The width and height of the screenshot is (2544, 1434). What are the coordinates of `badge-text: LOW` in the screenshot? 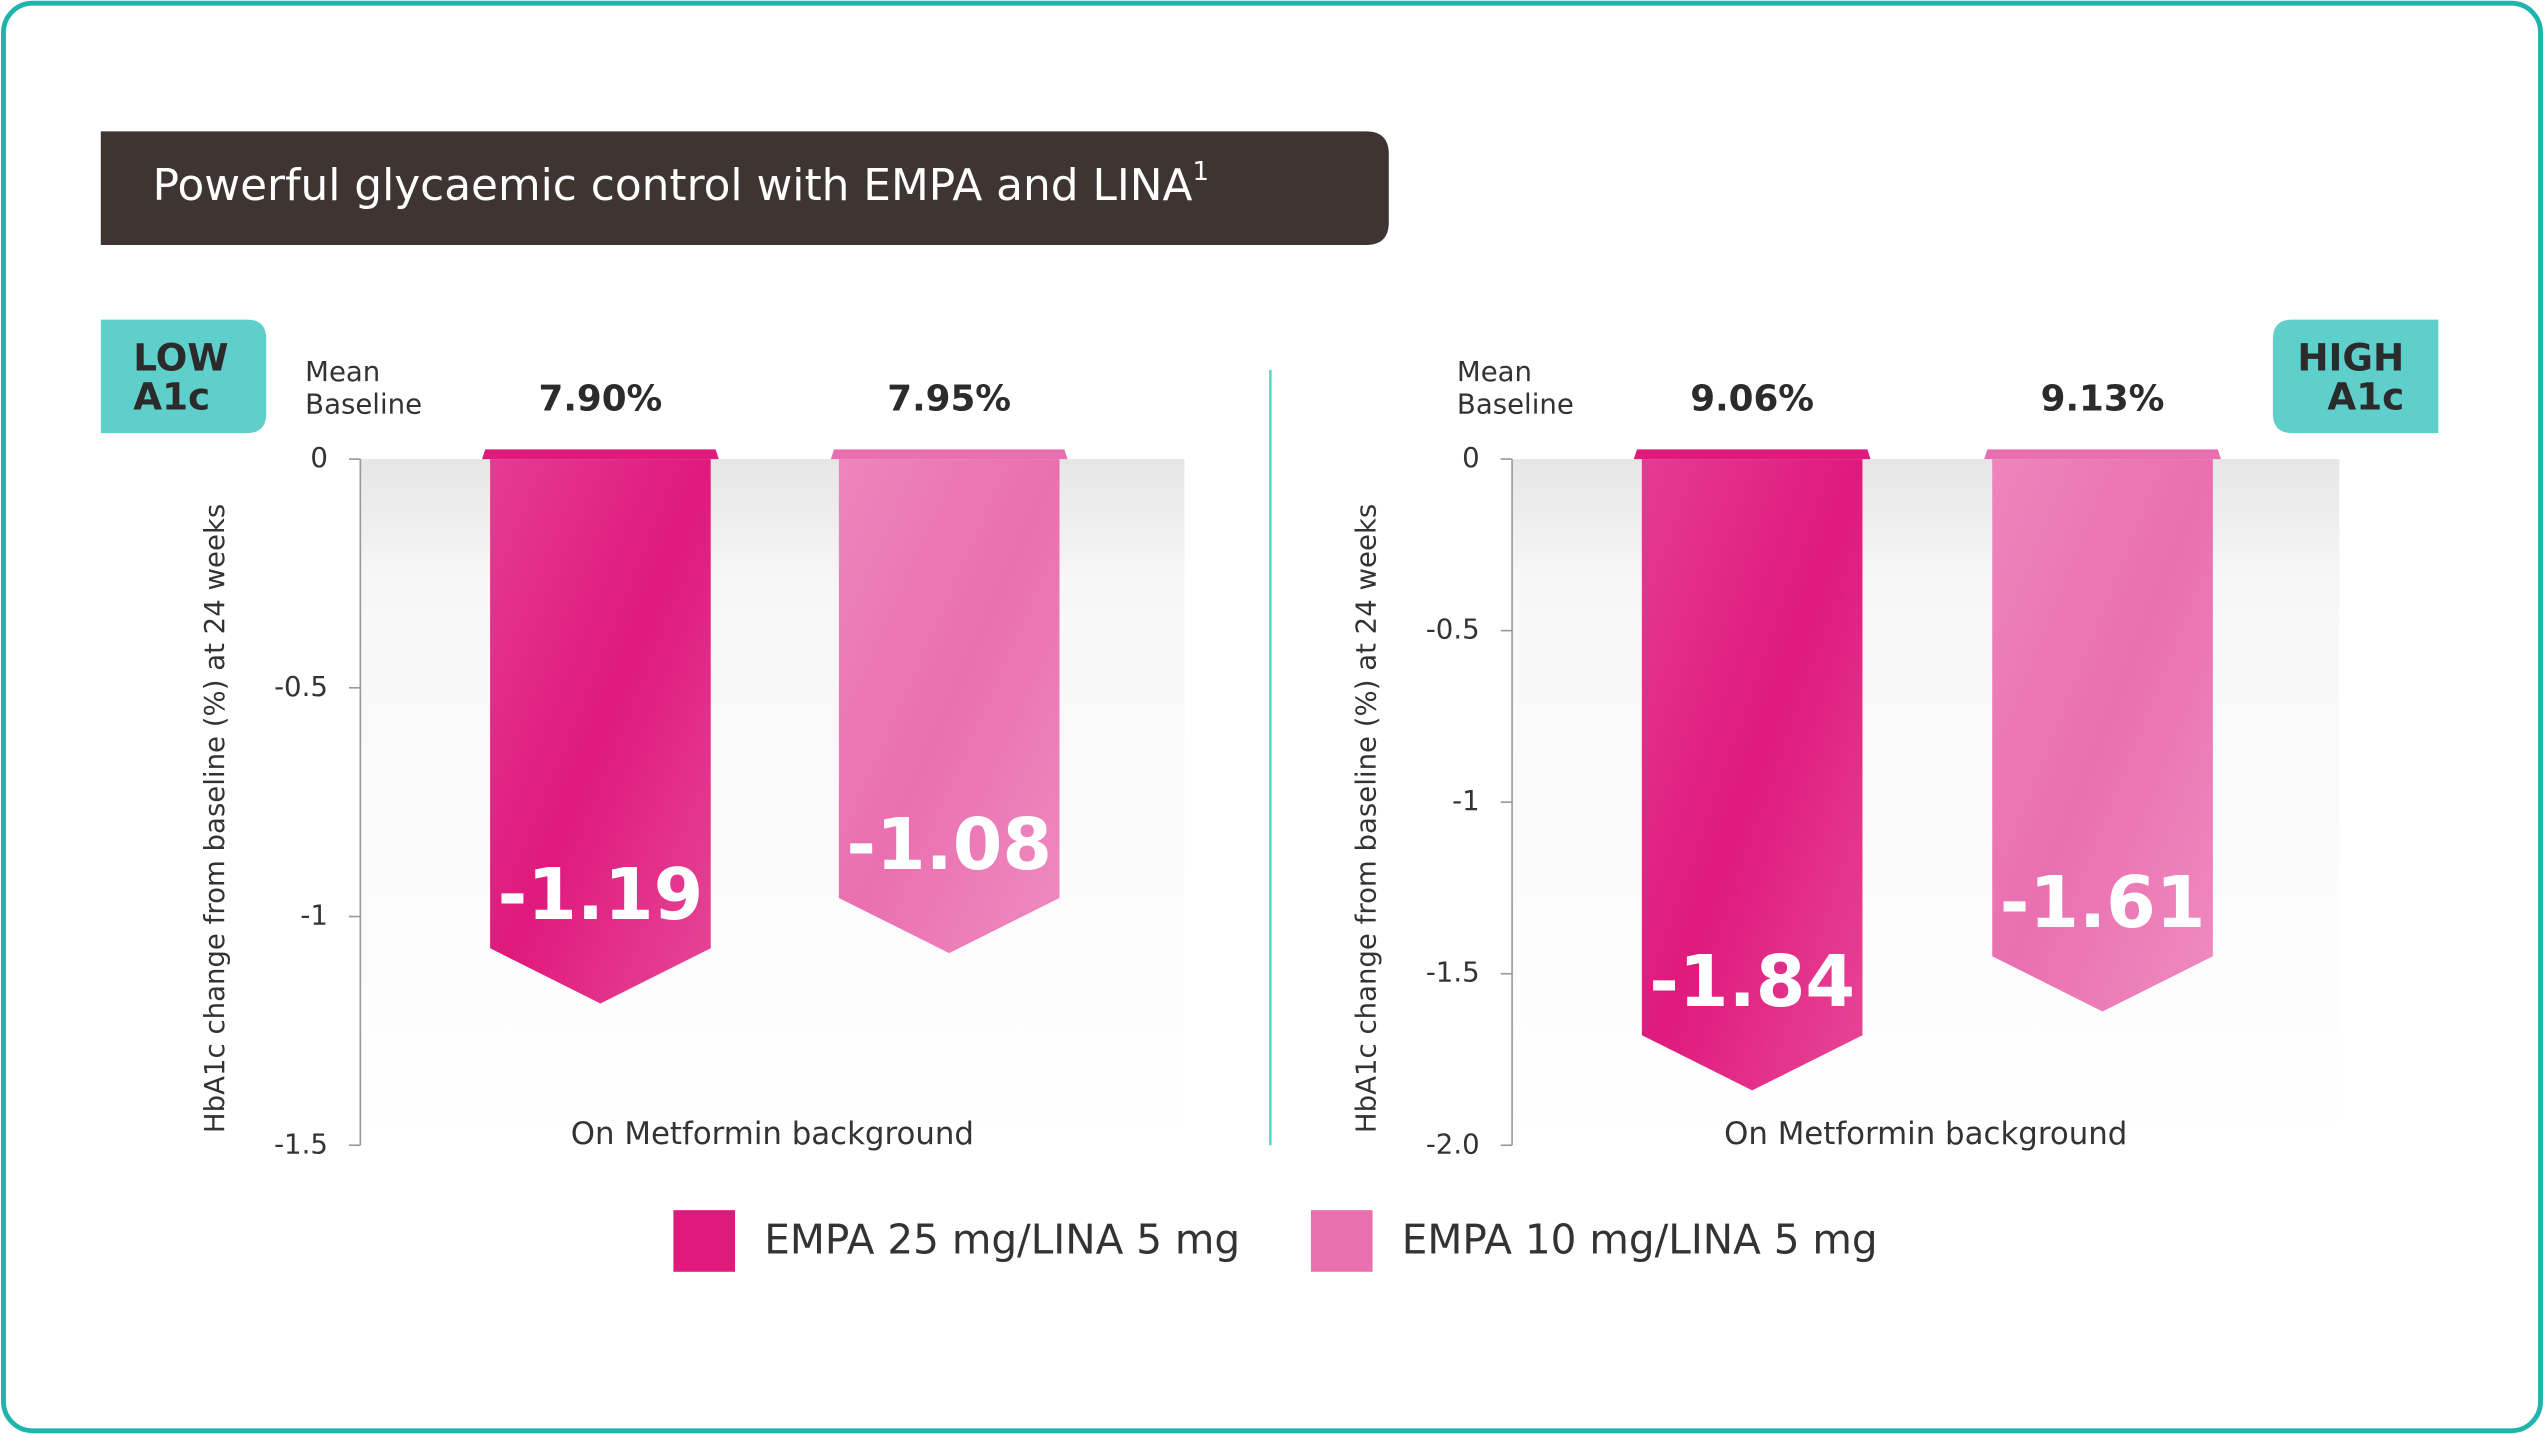 It's located at (180, 358).